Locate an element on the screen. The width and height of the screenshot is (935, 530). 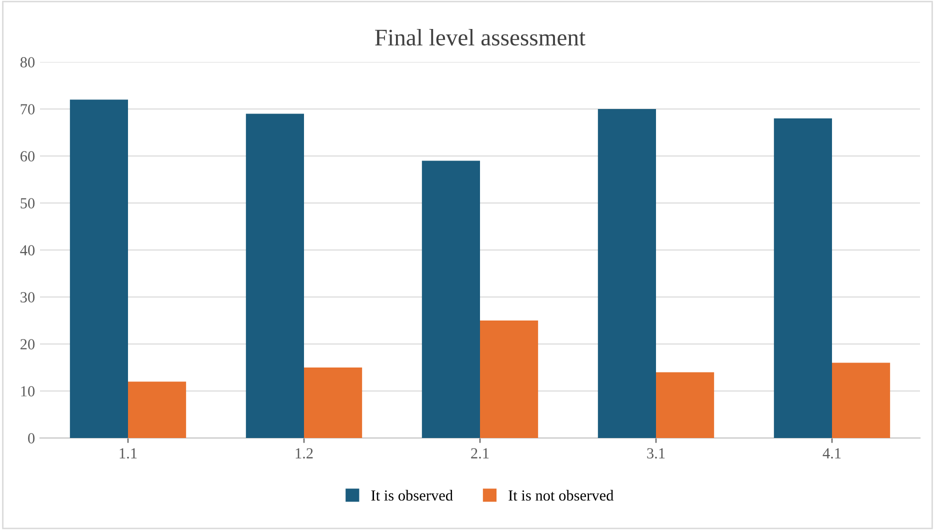
y-tick-label: 50 is located at coordinates (27, 203).